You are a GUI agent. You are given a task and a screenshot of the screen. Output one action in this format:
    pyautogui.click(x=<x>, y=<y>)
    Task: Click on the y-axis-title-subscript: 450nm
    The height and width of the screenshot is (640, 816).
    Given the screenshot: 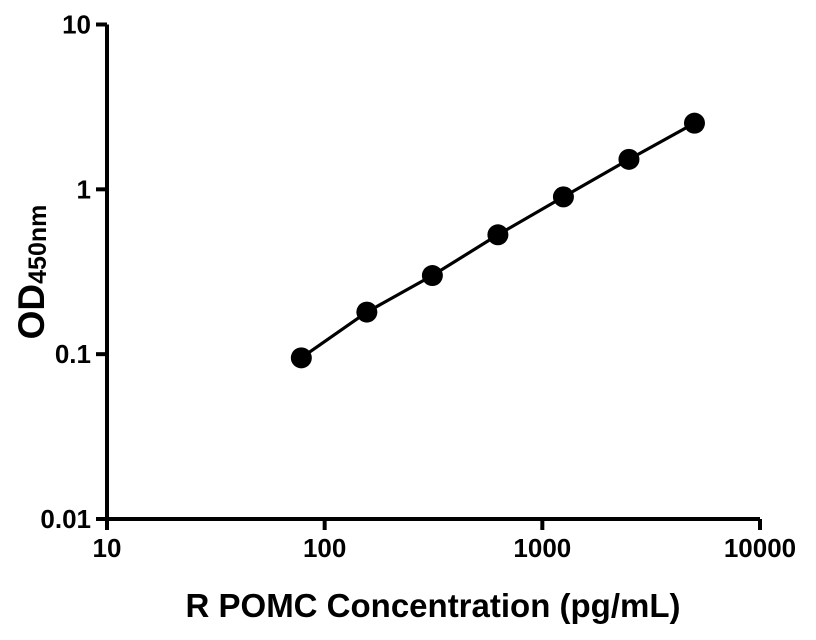 What is the action you would take?
    pyautogui.click(x=38, y=244)
    